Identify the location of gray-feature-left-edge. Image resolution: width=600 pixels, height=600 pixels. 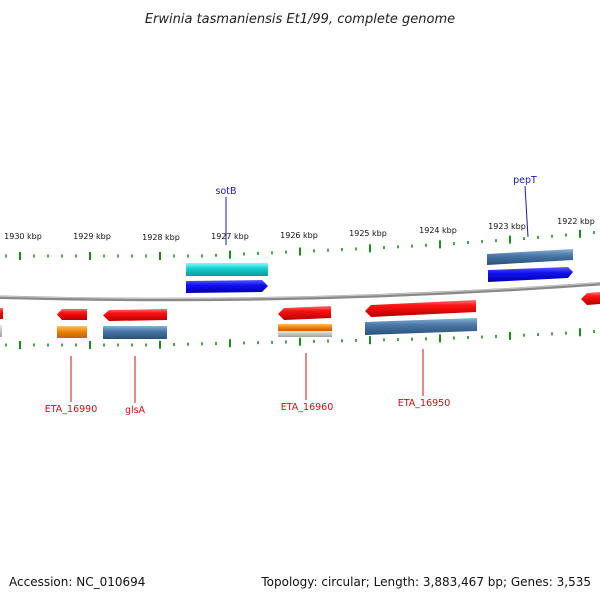
(1, 331).